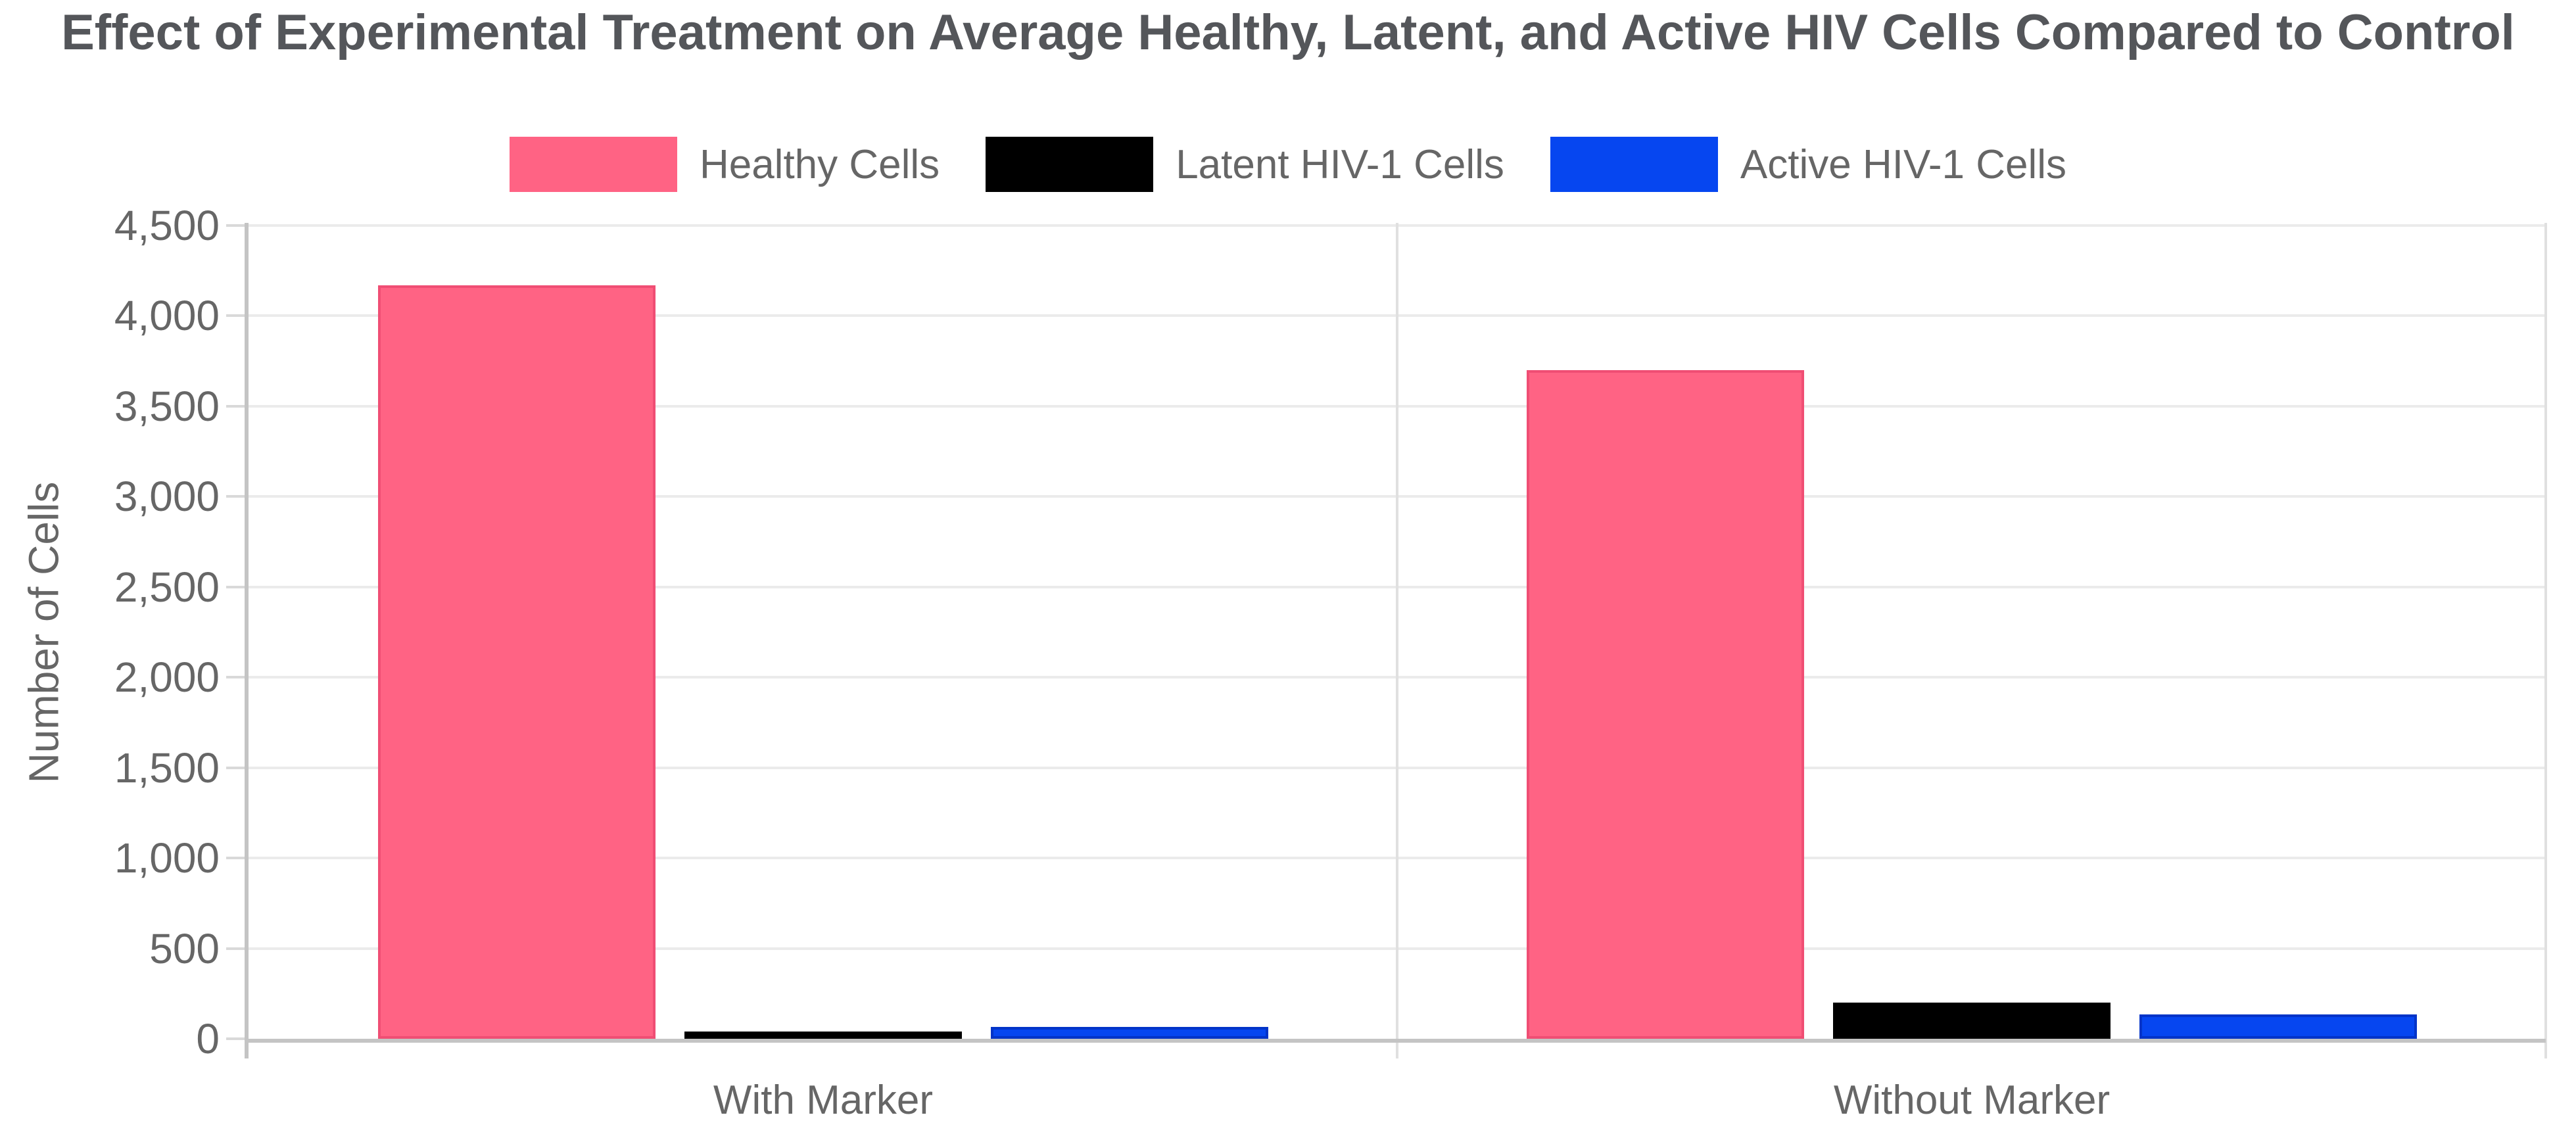 Image resolution: width=2576 pixels, height=1140 pixels. I want to click on y-tick-label-3500: 3,500, so click(167, 406).